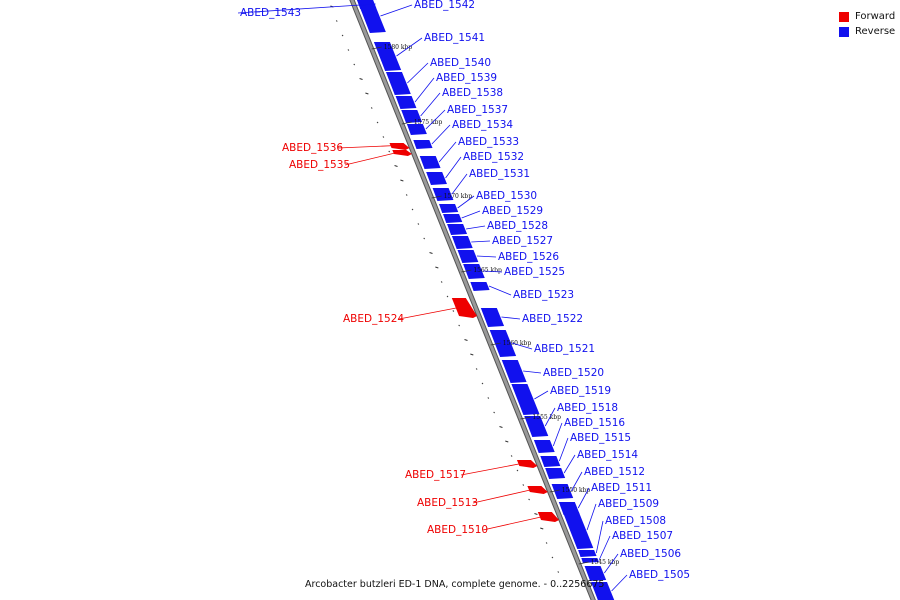  Describe the element at coordinates (447, 503) in the screenshot. I see `gene-label: ABED_1513` at that location.